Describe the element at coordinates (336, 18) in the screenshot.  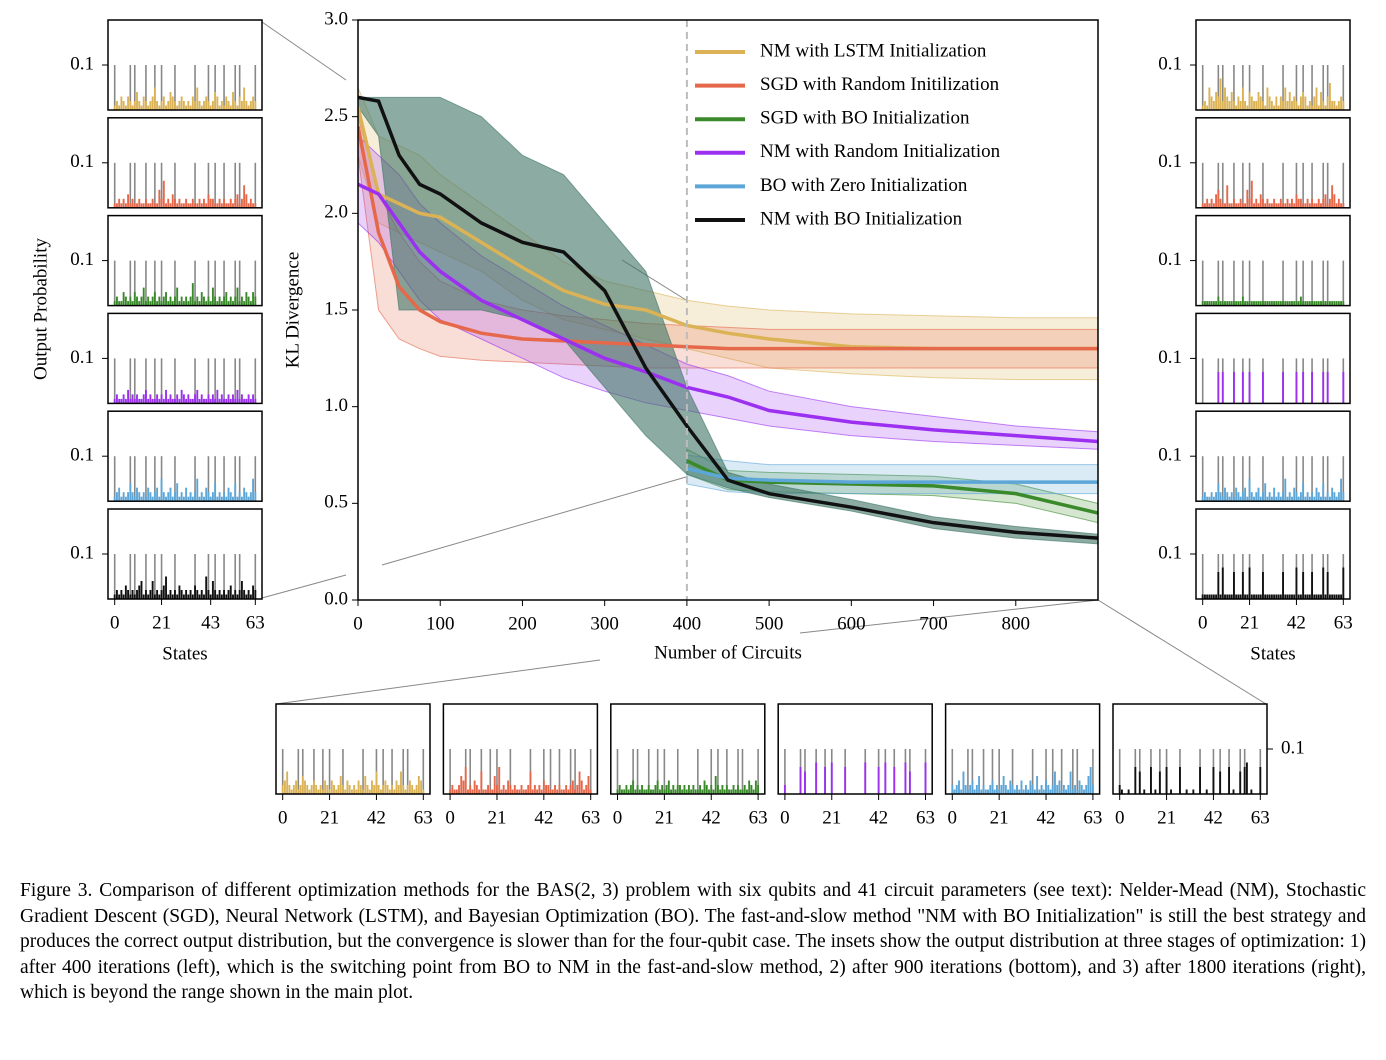
I see `y-tick-label: 3.0` at that location.